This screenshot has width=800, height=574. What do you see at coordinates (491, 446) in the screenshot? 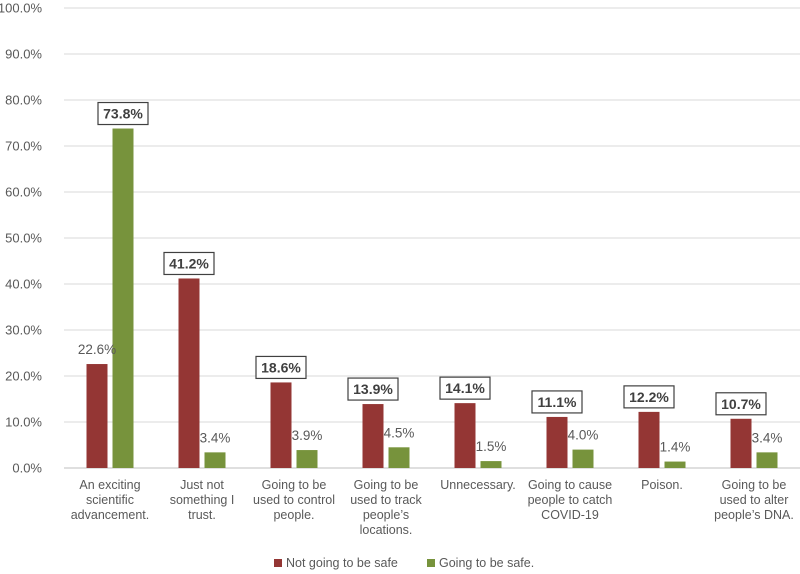
I see `data-label: 1.5%` at bounding box center [491, 446].